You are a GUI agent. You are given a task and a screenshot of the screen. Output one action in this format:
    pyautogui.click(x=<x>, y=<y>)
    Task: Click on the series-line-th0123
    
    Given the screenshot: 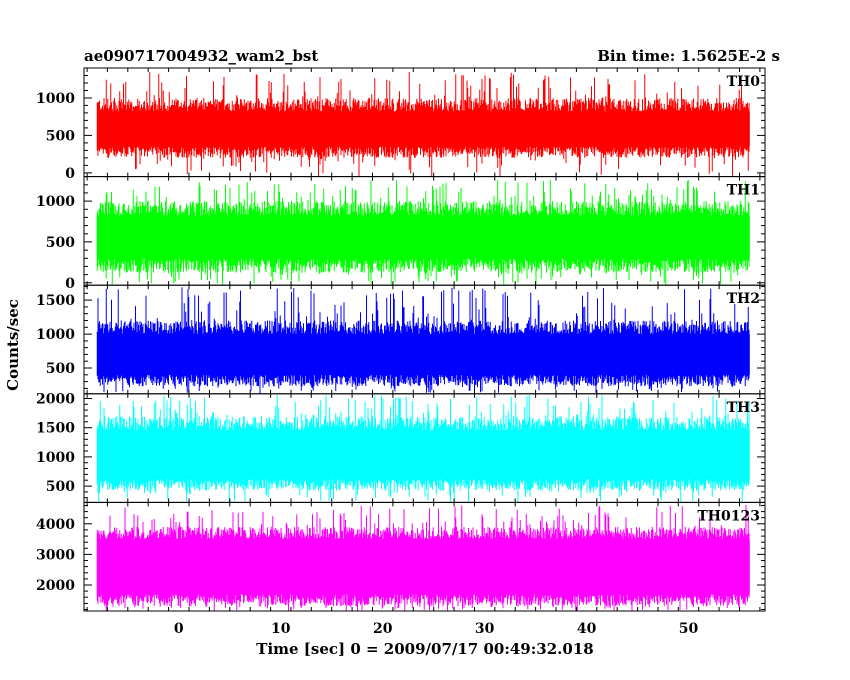 What is the action you would take?
    pyautogui.click(x=423, y=557)
    